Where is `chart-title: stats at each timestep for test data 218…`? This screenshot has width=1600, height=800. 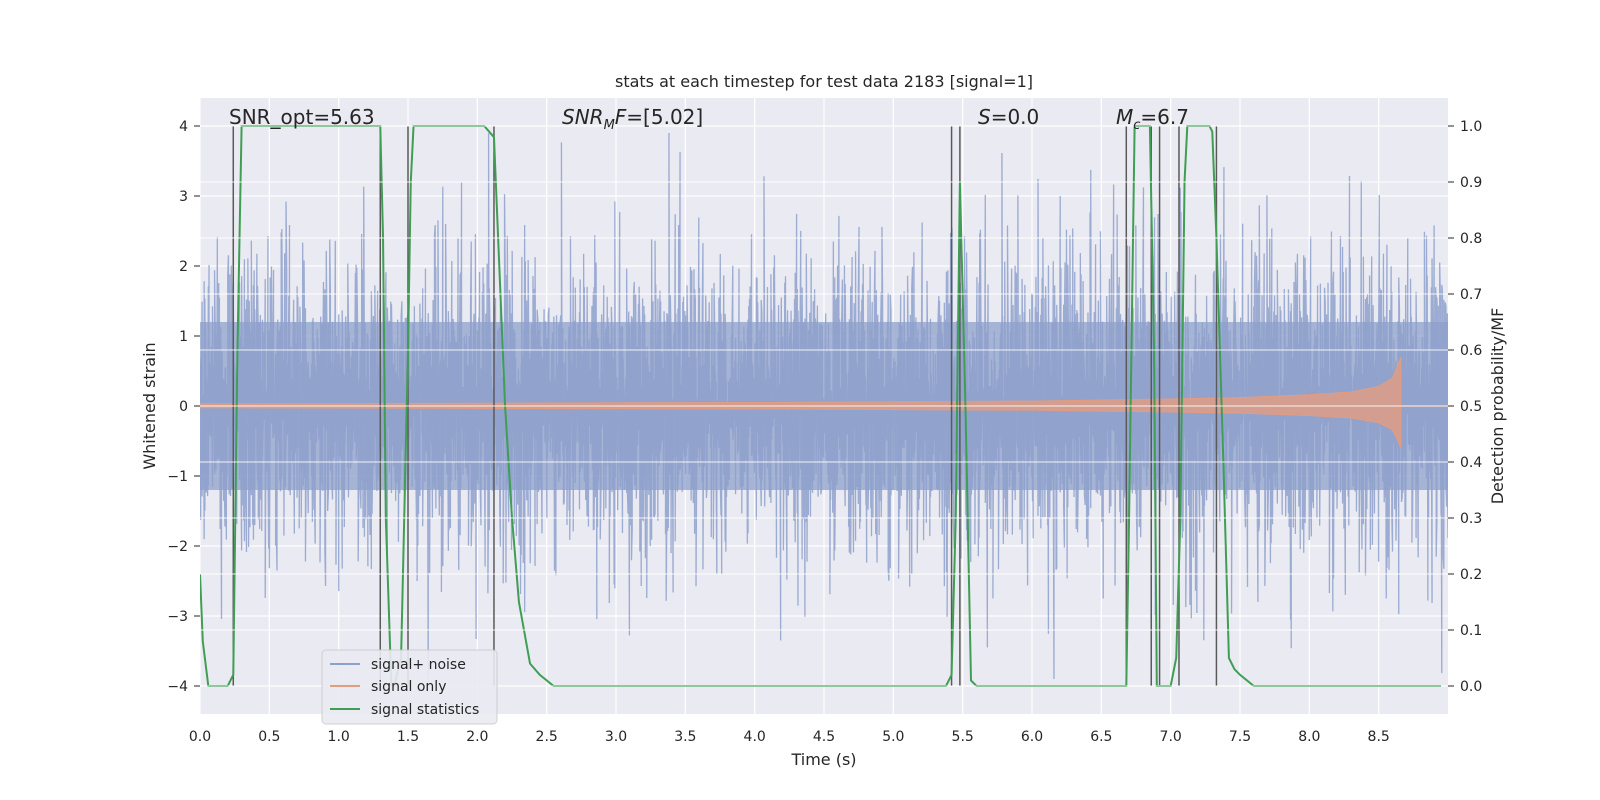
chart-title: stats at each timestep for test data 218… is located at coordinates (824, 81).